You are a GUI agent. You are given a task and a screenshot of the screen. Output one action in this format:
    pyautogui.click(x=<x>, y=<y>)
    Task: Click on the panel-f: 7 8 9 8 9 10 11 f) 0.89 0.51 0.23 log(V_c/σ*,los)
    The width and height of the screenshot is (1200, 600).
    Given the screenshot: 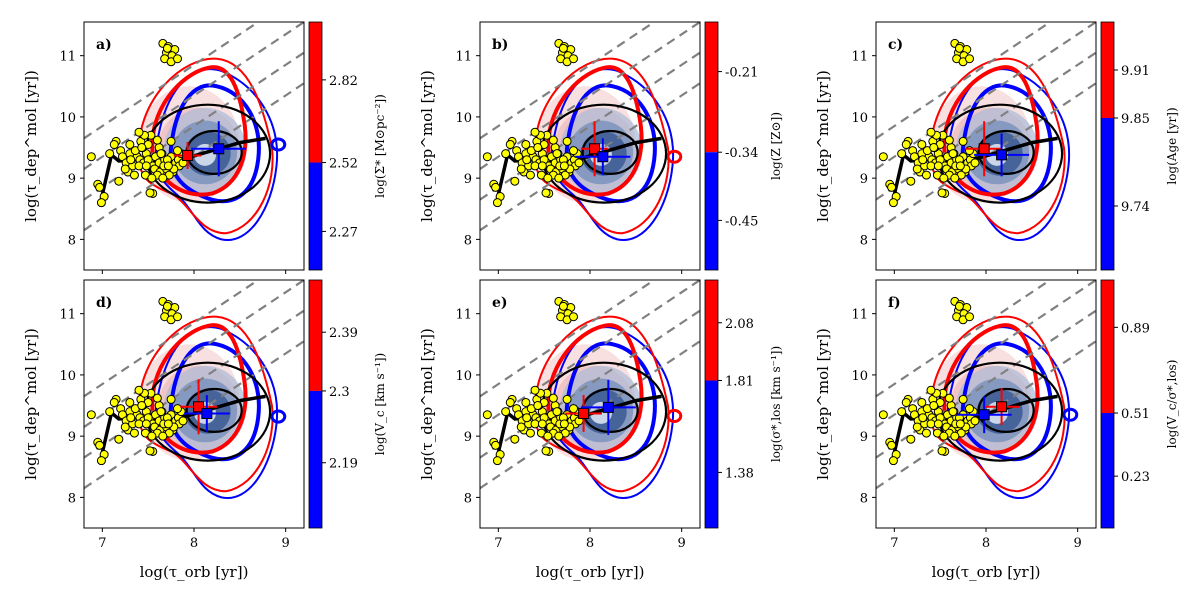 What is the action you would take?
    pyautogui.click(x=1015, y=415)
    